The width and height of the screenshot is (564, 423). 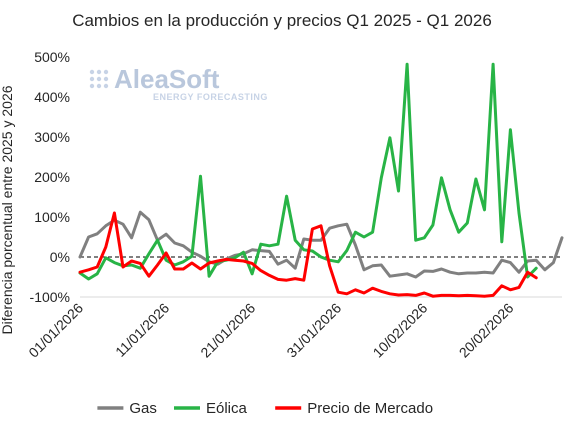 What do you see at coordinates (227, 330) in the screenshot?
I see `x-tick-label: 21/01/2026` at bounding box center [227, 330].